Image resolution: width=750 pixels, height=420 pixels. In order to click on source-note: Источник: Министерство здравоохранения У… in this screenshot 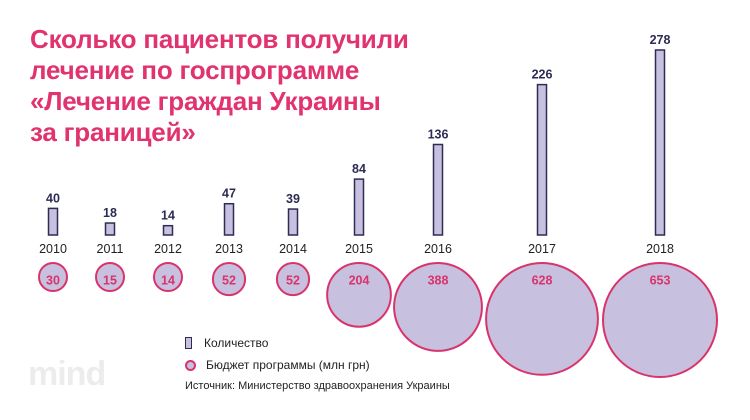, I will do `click(317, 386)`.